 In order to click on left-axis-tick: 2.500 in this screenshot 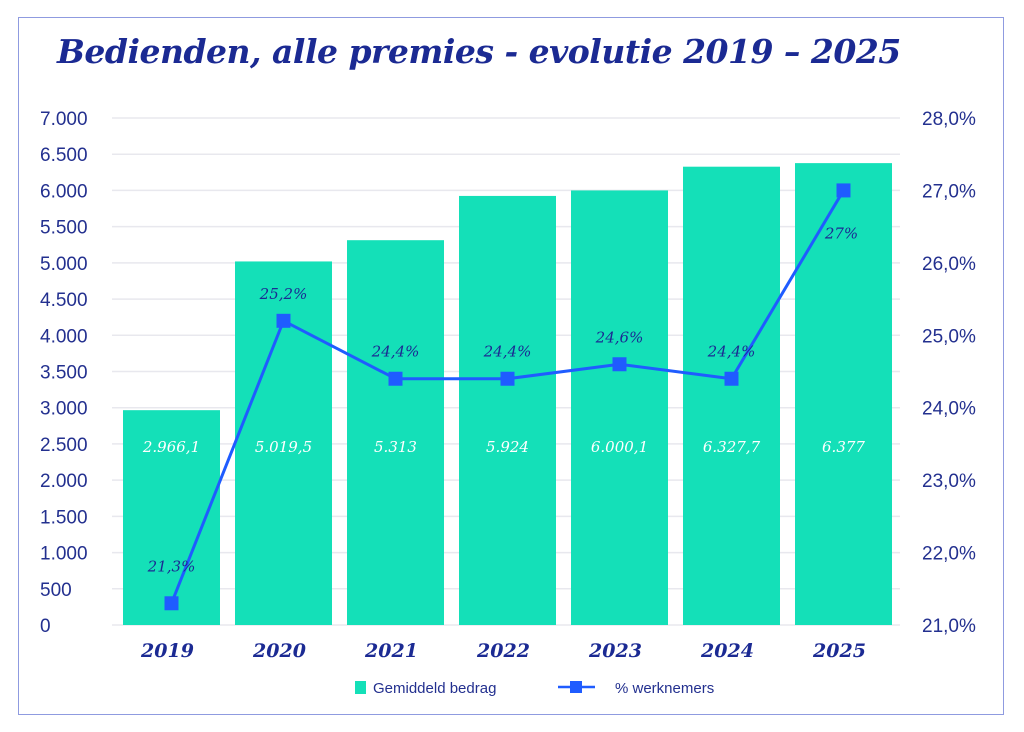, I will do `click(64, 445)`.